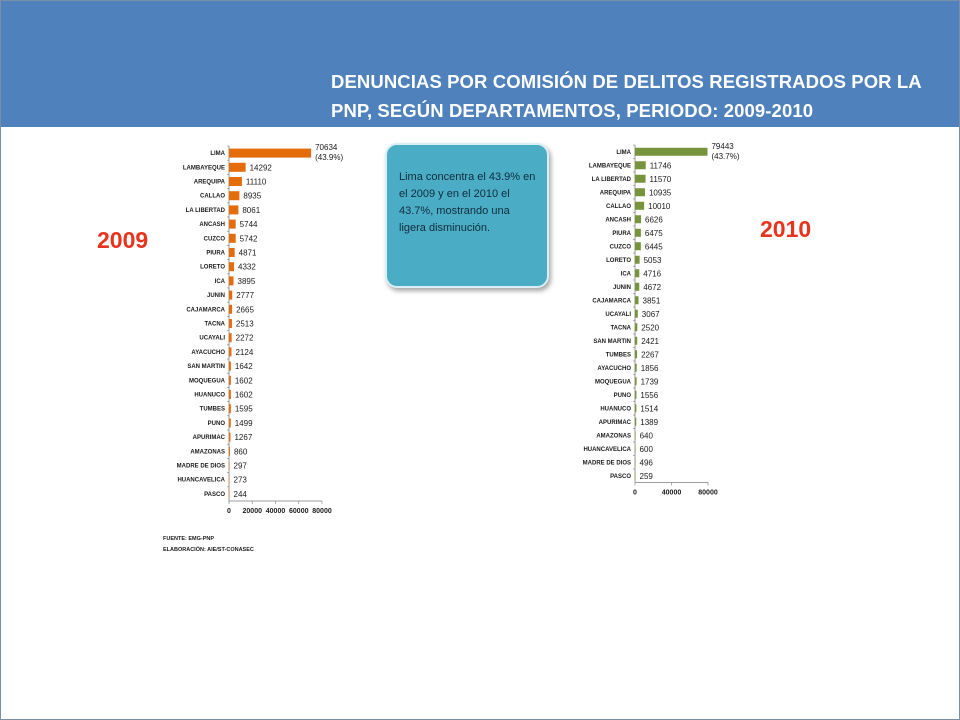 This screenshot has height=720, width=960. Describe the element at coordinates (244, 423) in the screenshot. I see `value-label-puno: 1499` at that location.